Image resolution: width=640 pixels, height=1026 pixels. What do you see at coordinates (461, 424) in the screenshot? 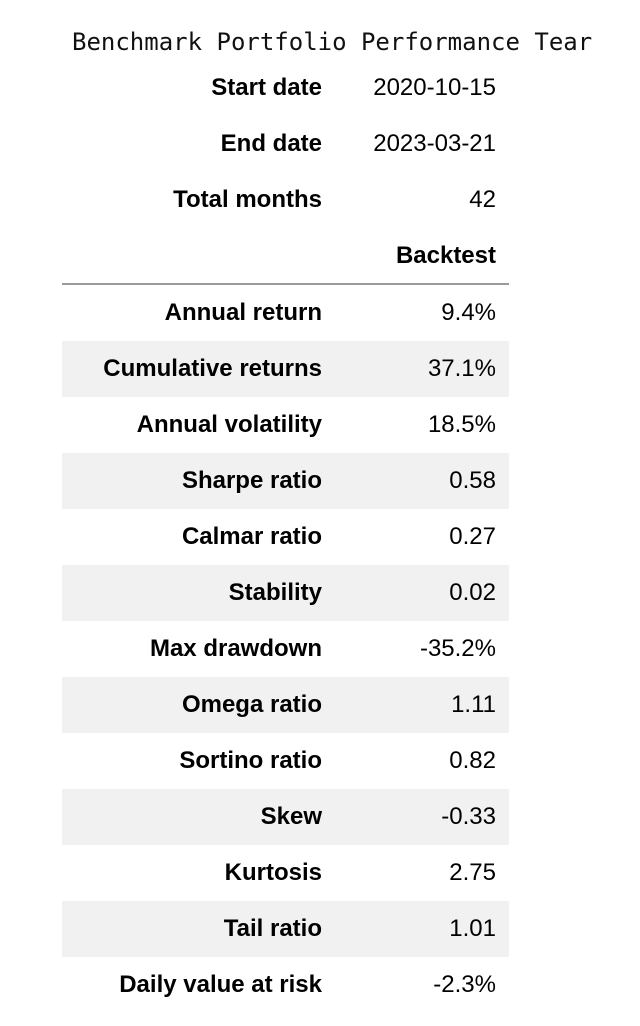
I see `metric-value: 18.5%` at bounding box center [461, 424].